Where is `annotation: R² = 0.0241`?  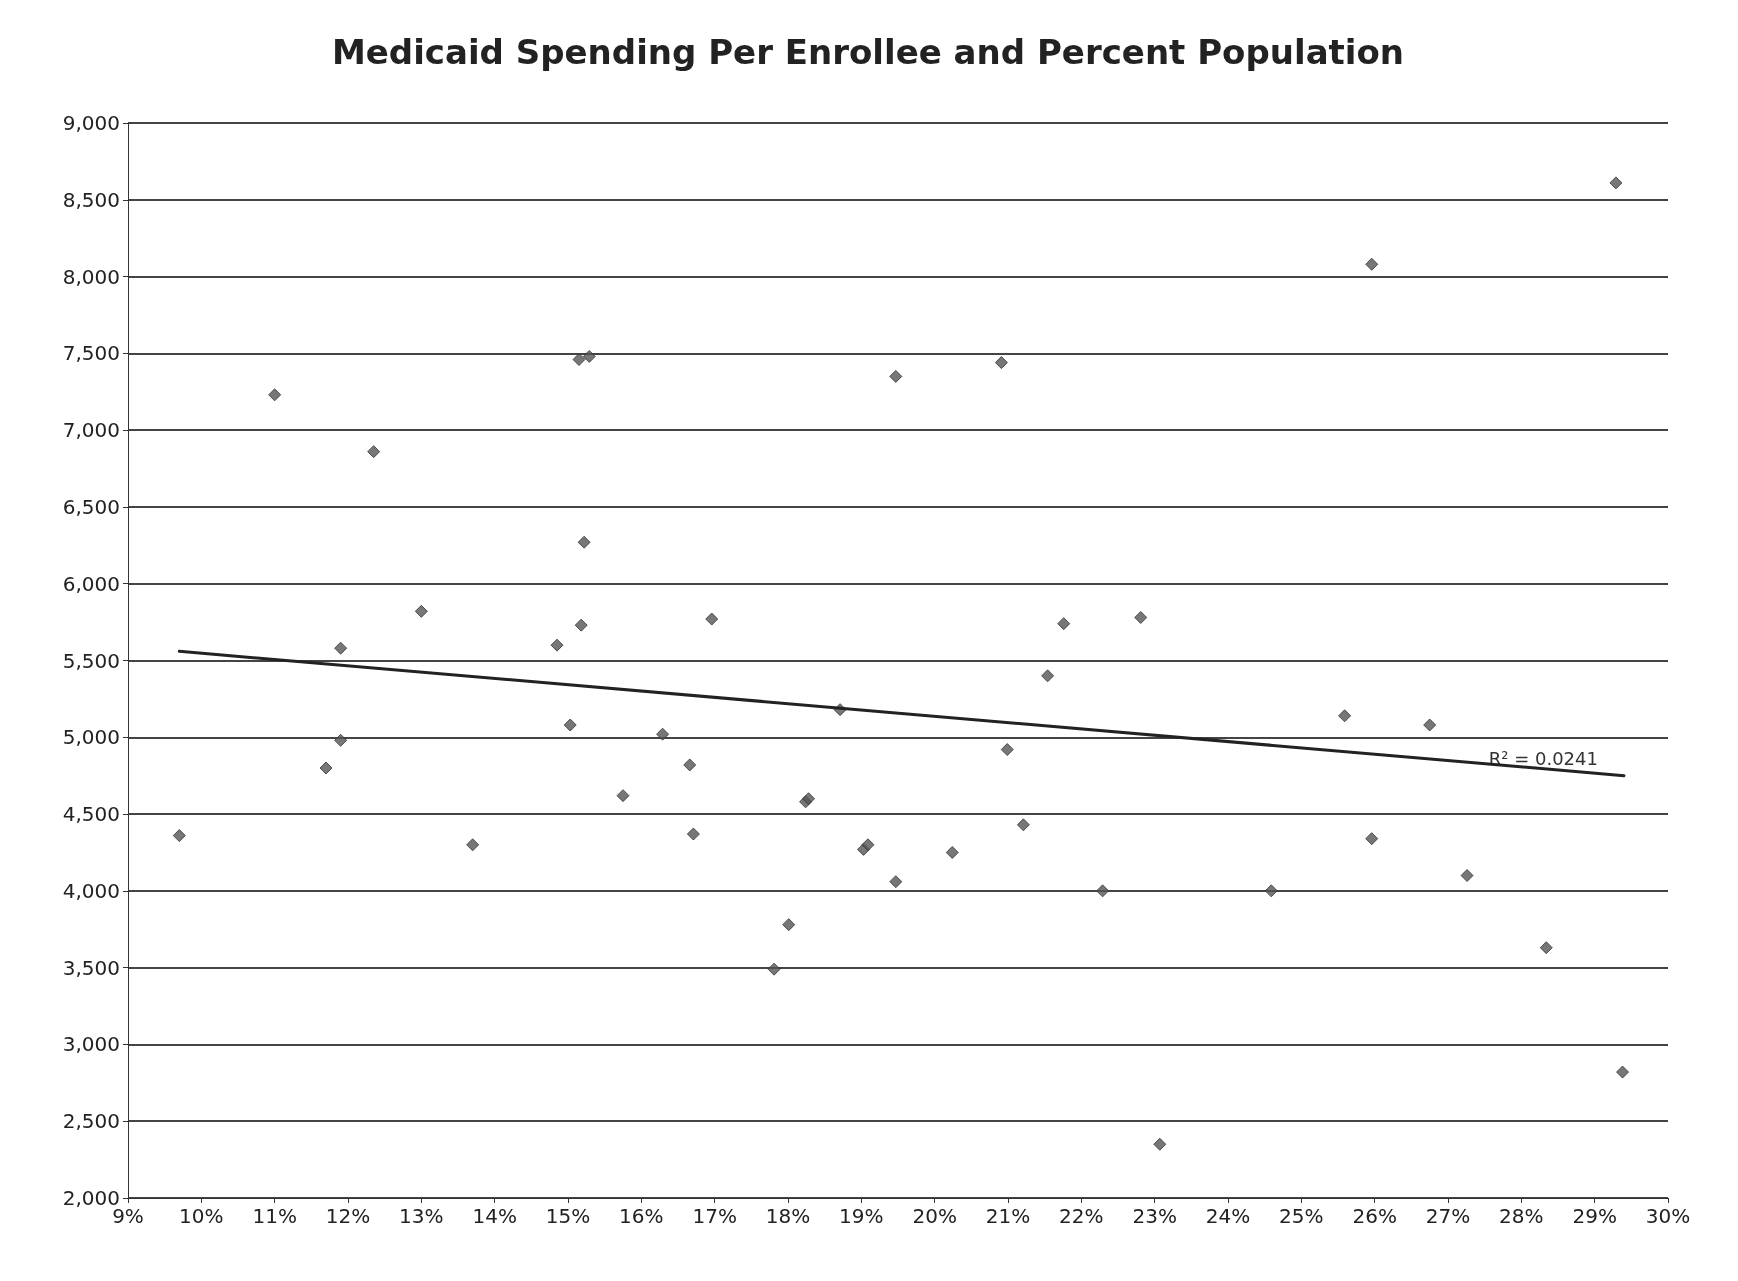
annotation: R² = 0.0241 is located at coordinates (1543, 758).